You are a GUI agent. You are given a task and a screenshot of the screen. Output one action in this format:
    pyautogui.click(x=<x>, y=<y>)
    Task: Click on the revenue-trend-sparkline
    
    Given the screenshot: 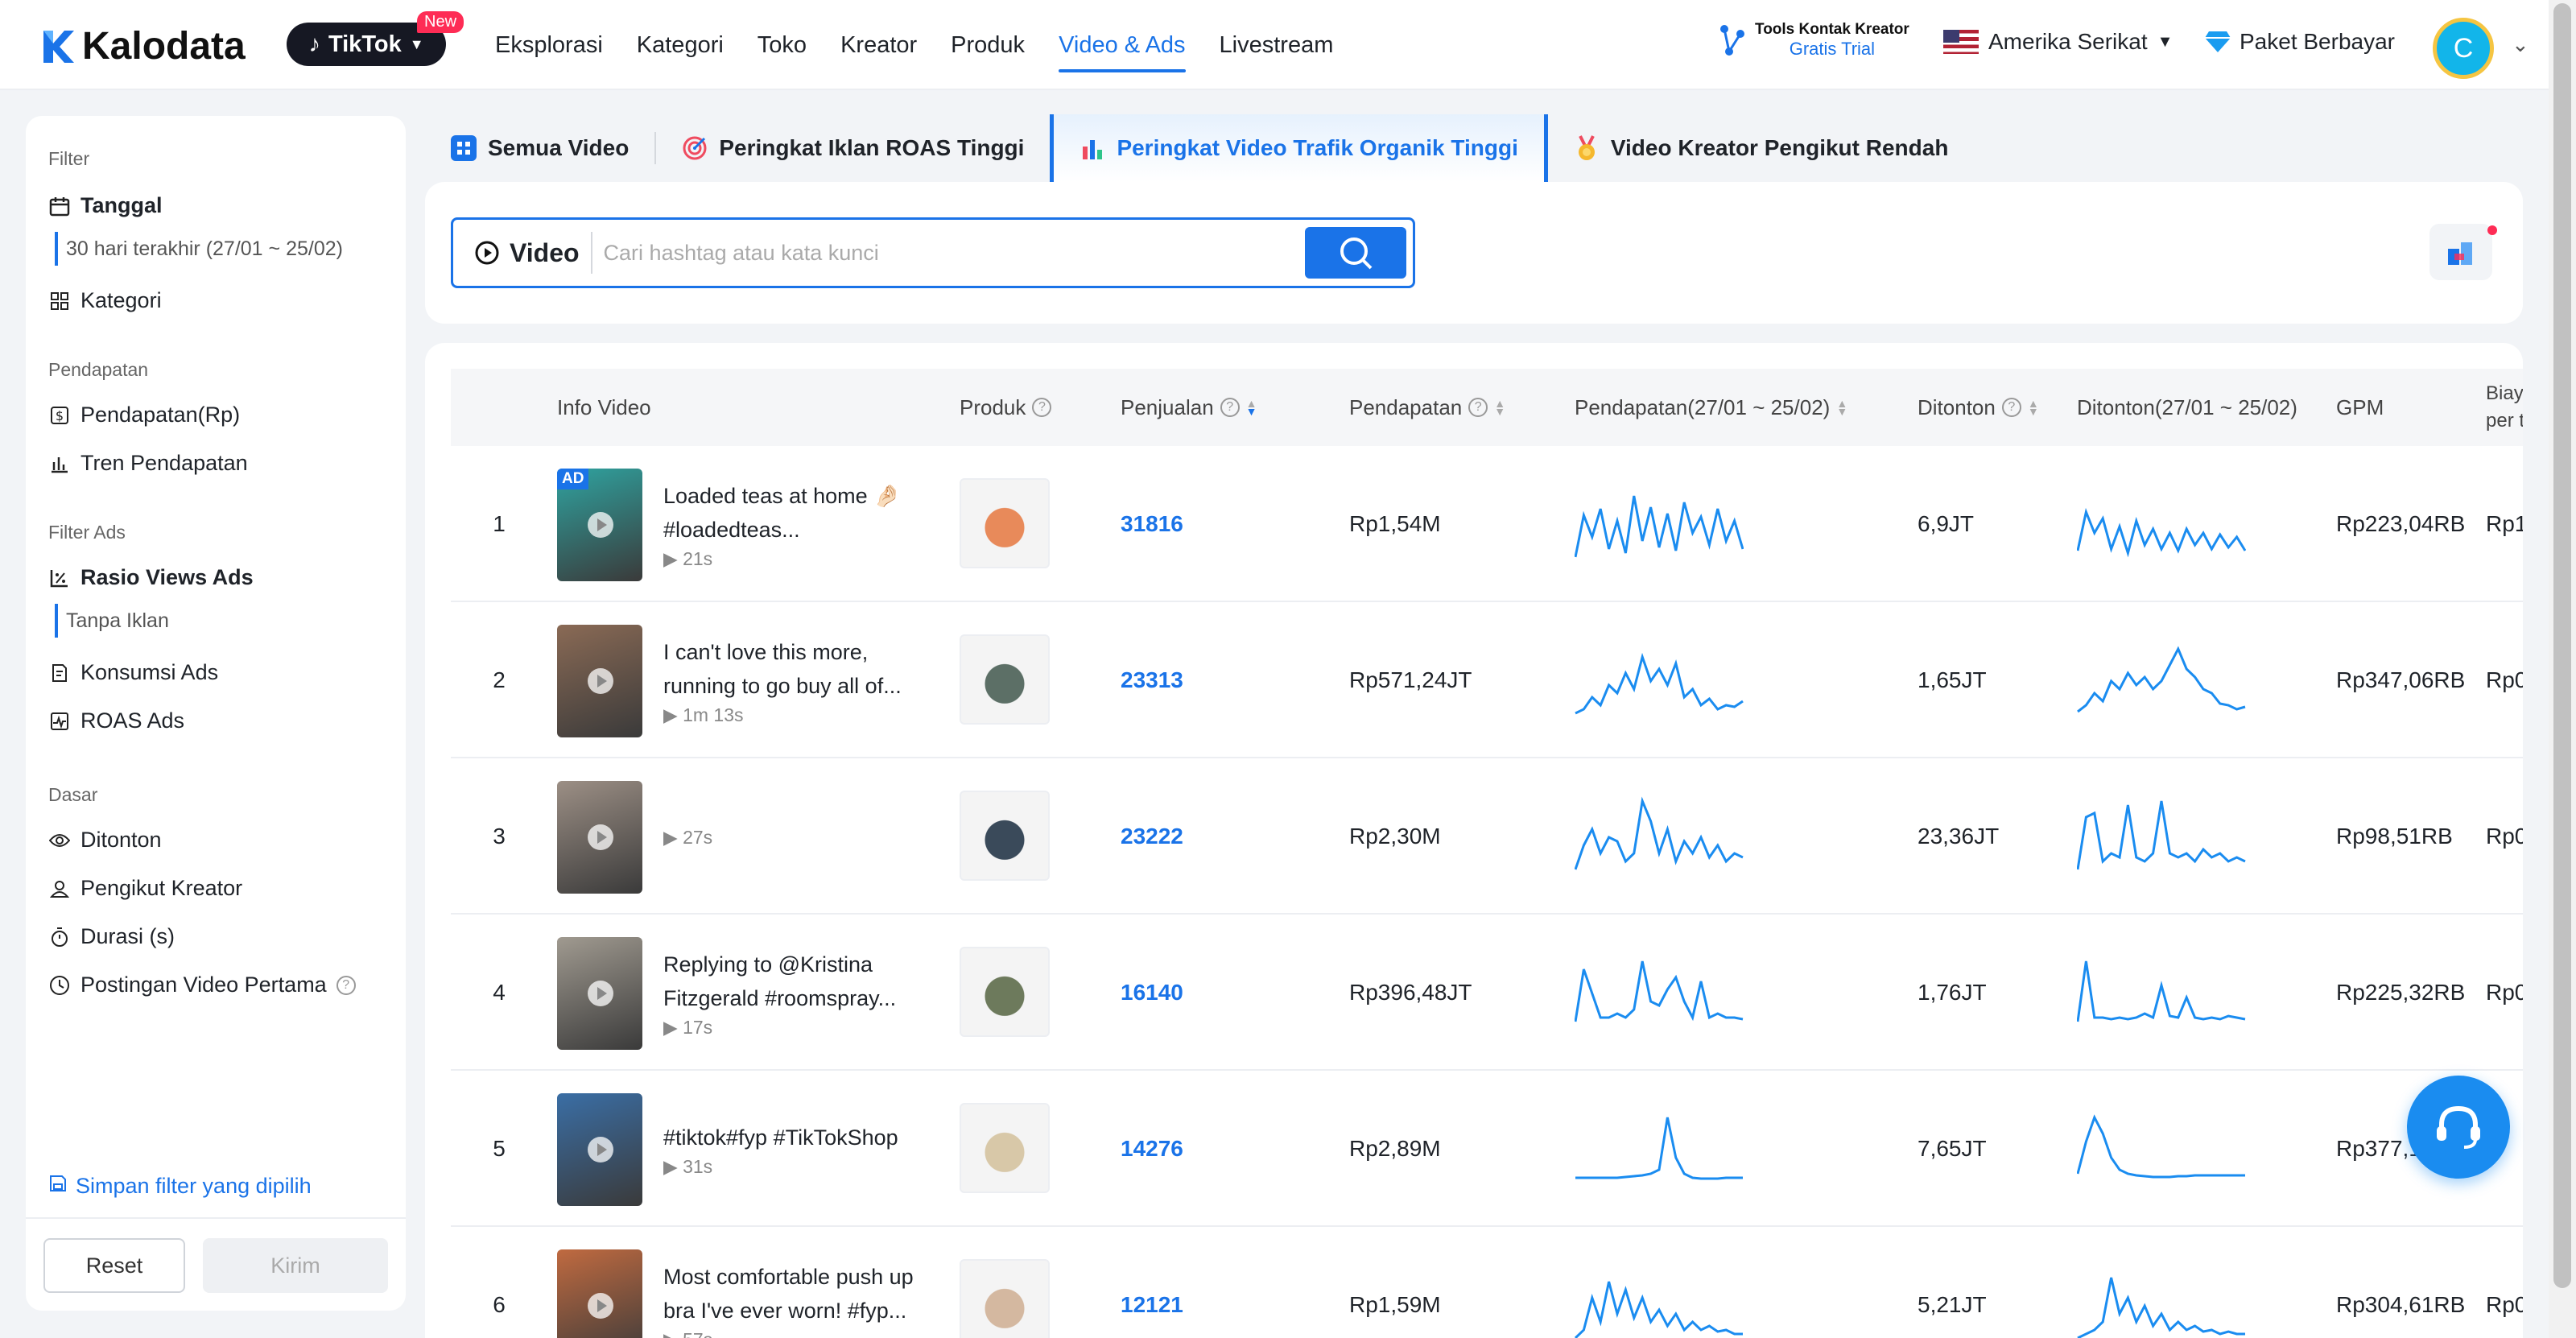 What is the action you would take?
    pyautogui.click(x=1659, y=1148)
    